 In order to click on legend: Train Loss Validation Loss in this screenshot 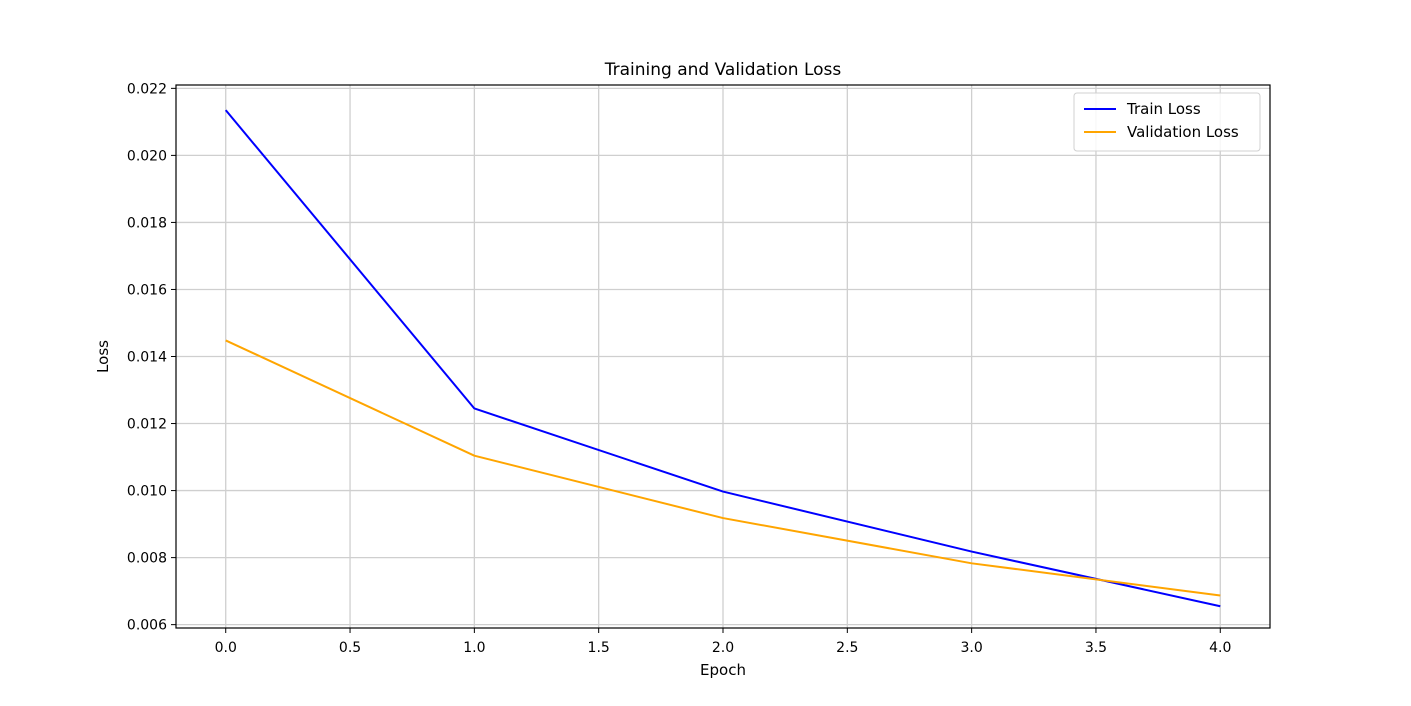, I will do `click(1167, 122)`.